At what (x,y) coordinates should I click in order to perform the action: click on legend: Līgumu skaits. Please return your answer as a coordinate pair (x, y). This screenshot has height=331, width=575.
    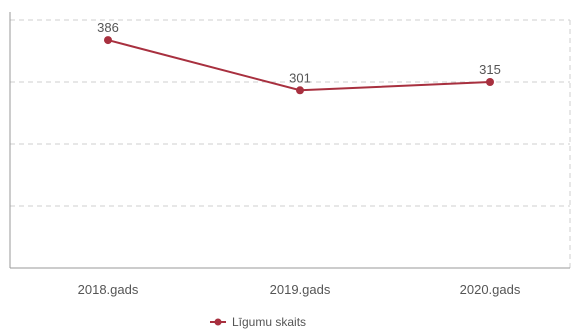
    Looking at the image, I should click on (258, 322).